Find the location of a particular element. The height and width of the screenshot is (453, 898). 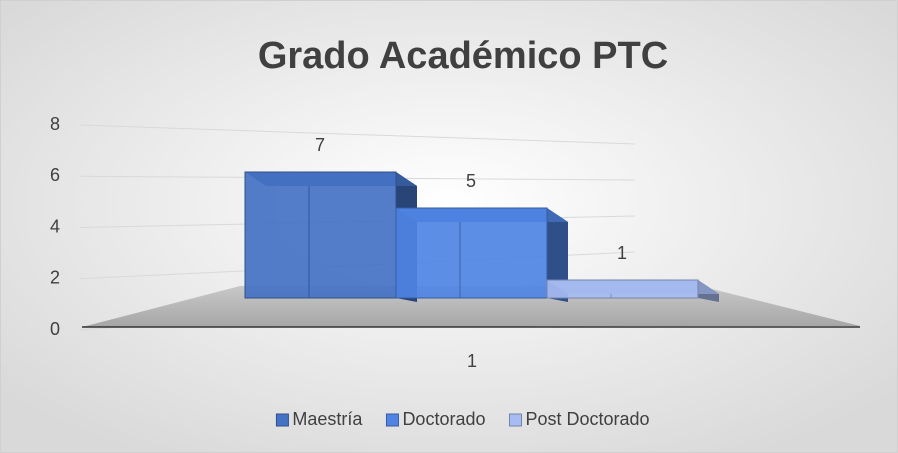

y-tick-label: 0 is located at coordinates (55, 329).